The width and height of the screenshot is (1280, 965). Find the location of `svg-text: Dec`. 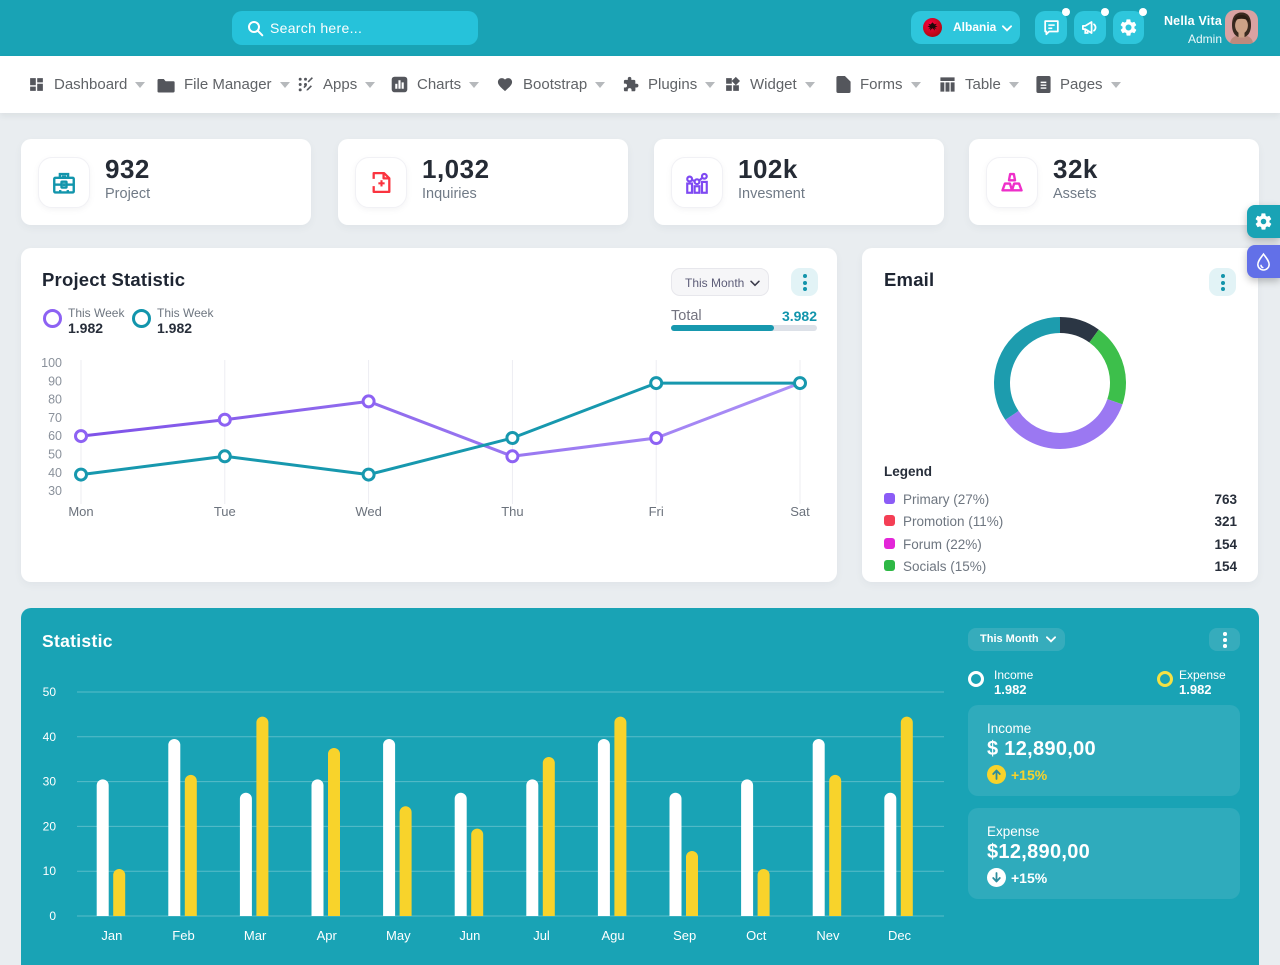

svg-text: Dec is located at coordinates (900, 935).